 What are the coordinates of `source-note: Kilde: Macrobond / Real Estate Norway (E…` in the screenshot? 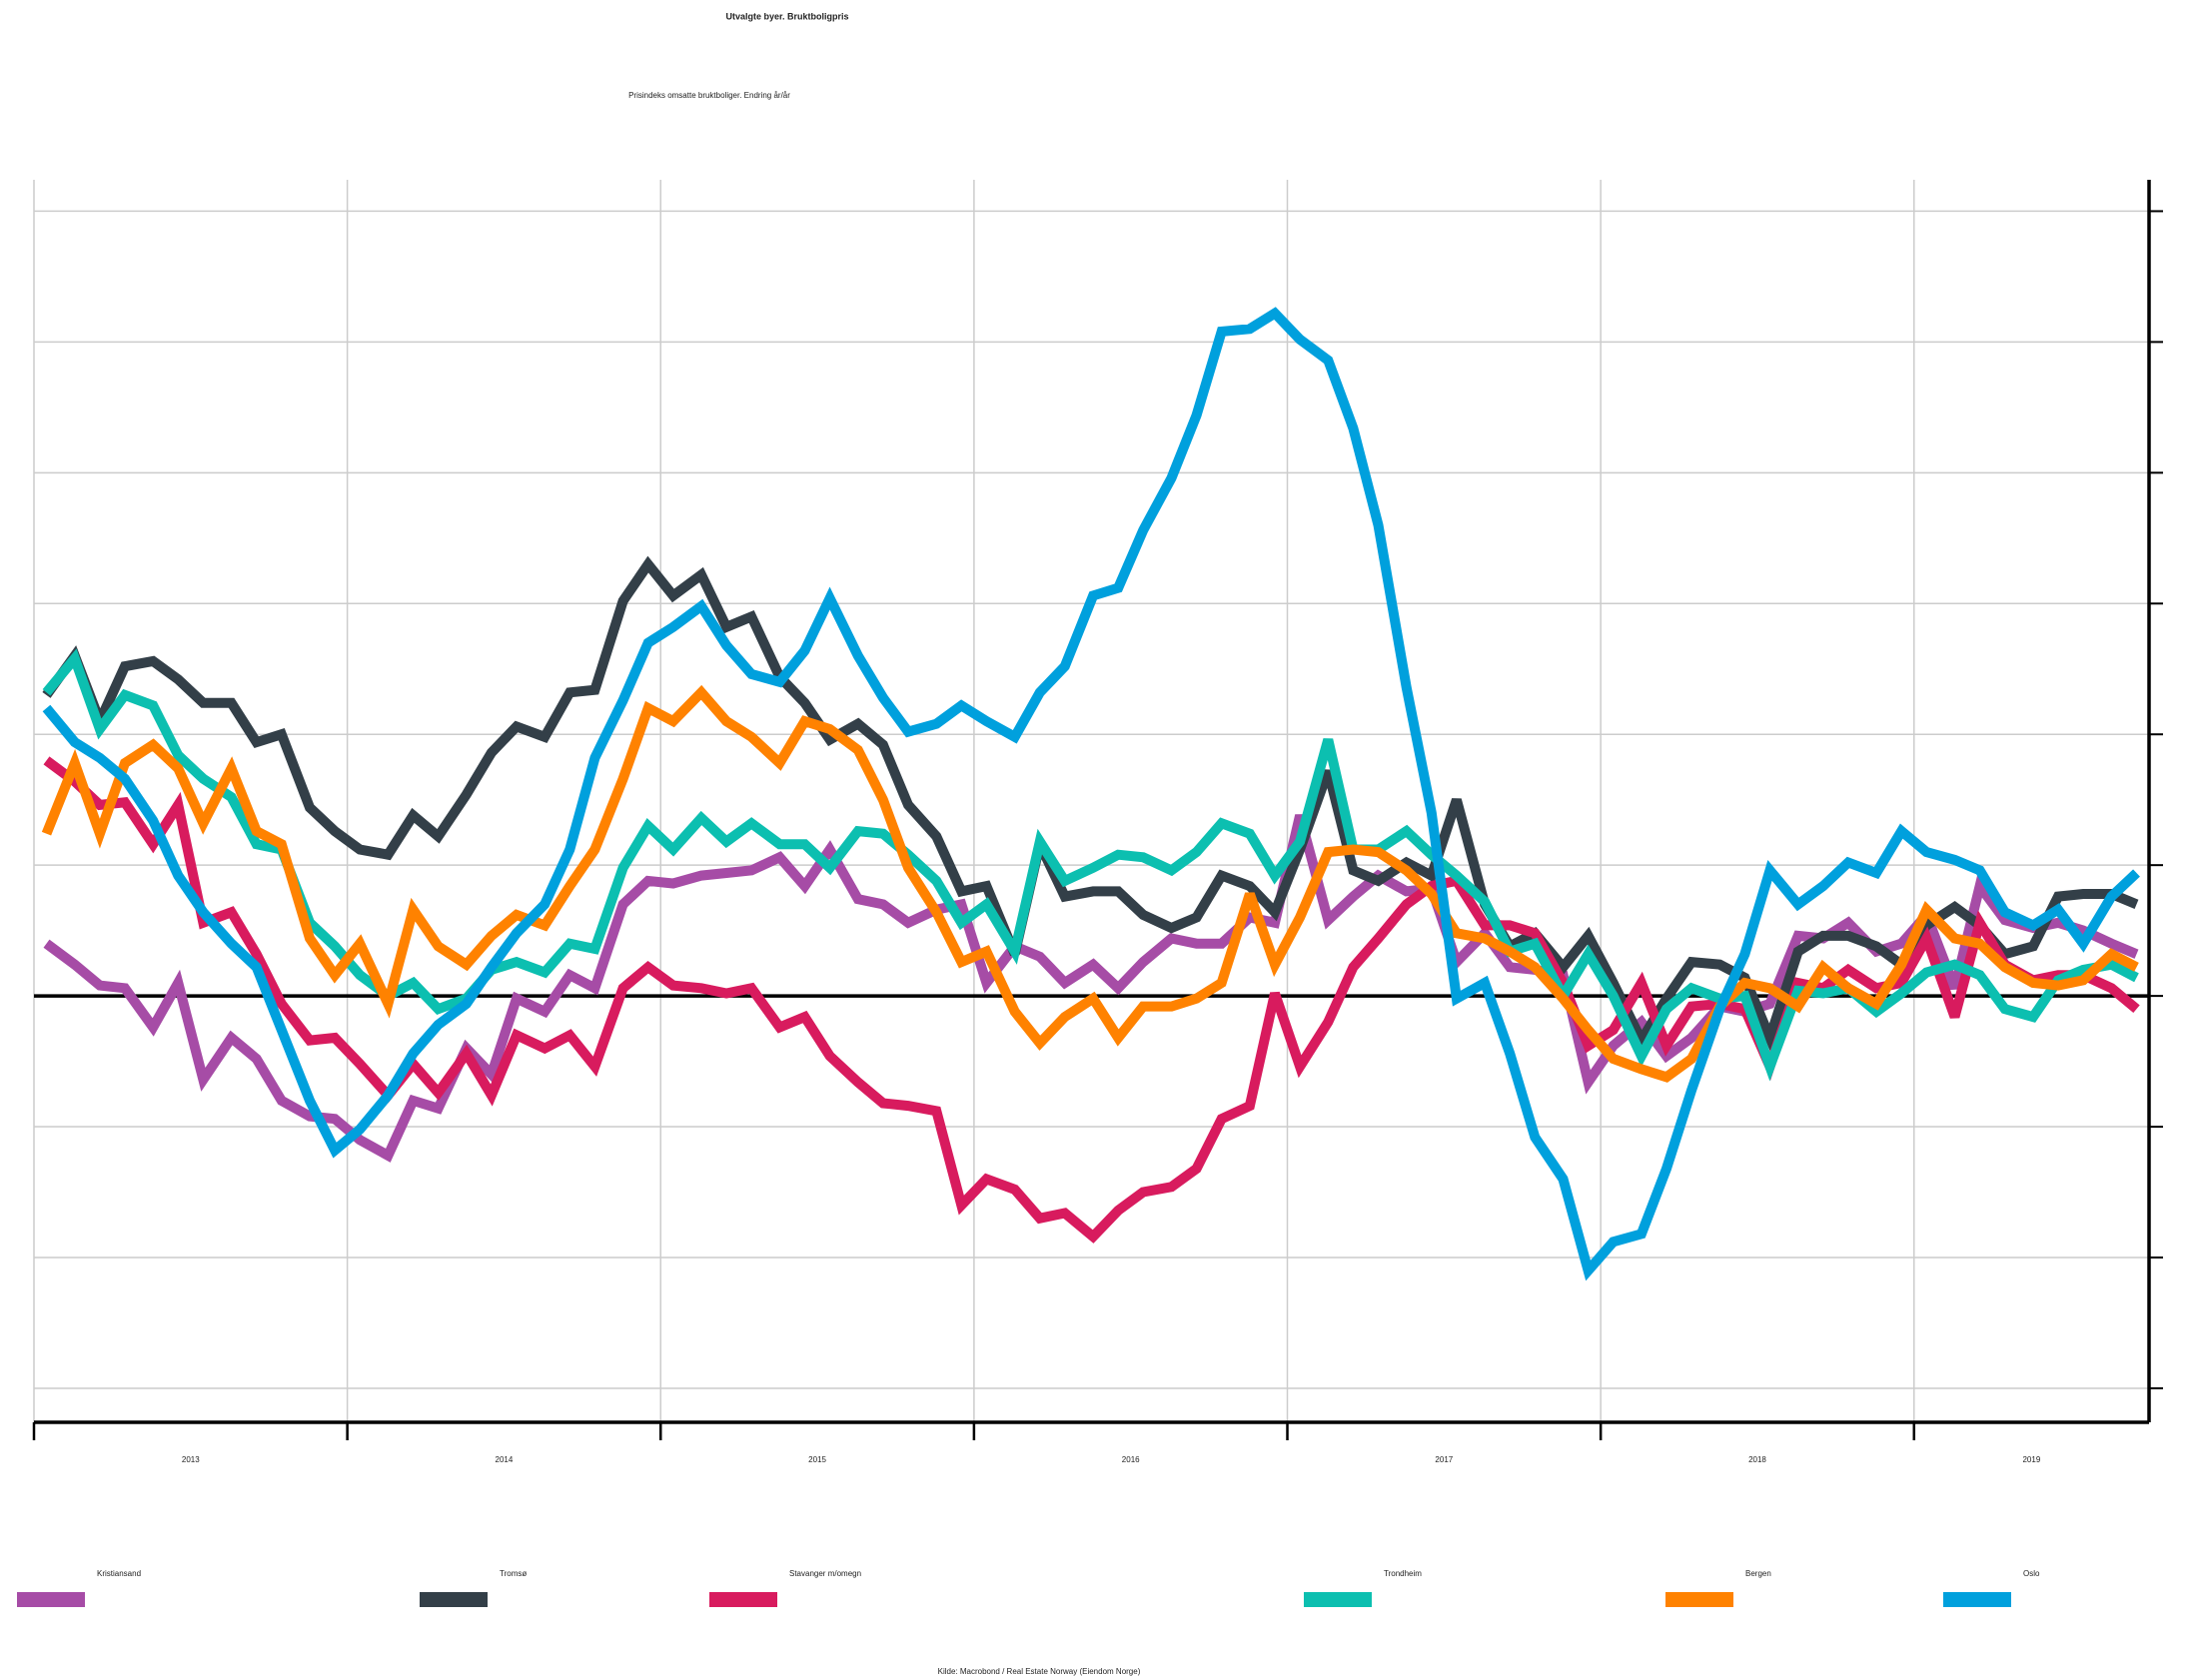 It's located at (1039, 1671).